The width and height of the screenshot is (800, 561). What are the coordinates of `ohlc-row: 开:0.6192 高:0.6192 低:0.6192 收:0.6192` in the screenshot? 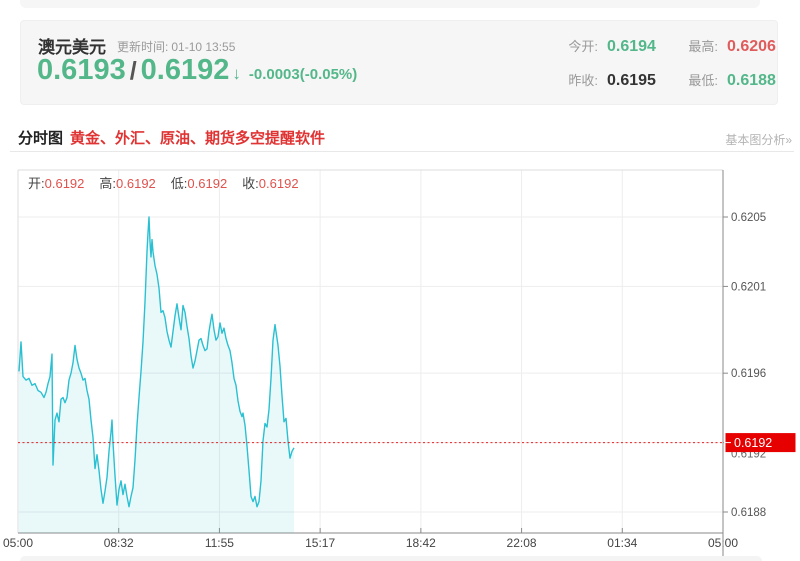 It's located at (163, 182).